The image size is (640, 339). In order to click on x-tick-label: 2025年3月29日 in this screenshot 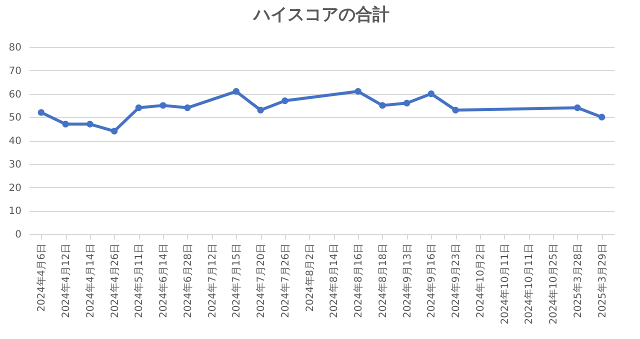, I will do `click(602, 281)`.